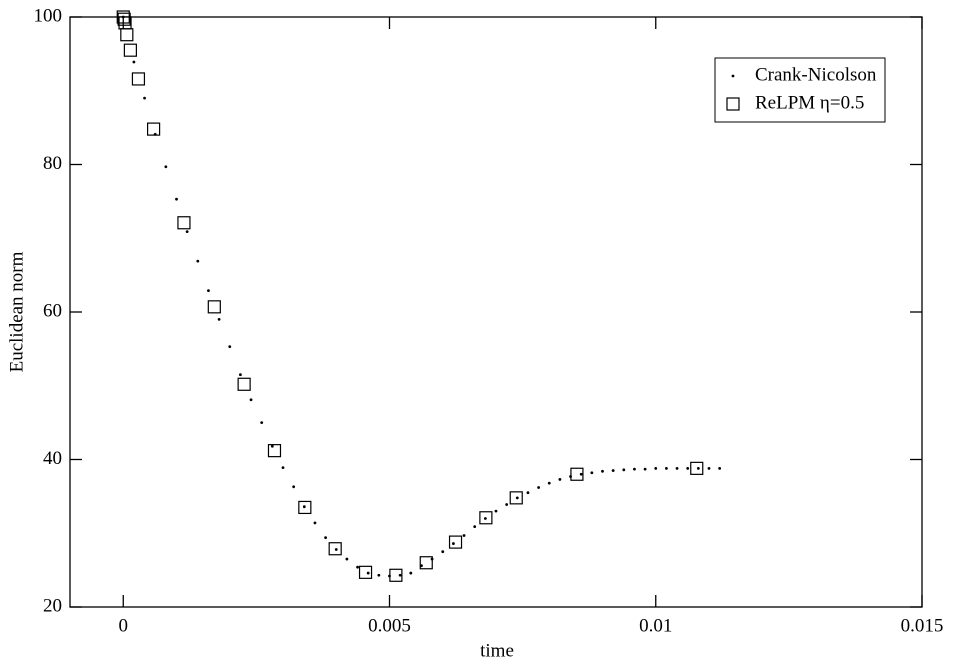 The height and width of the screenshot is (666, 955). What do you see at coordinates (48, 15) in the screenshot?
I see `y-tick-label: 100` at bounding box center [48, 15].